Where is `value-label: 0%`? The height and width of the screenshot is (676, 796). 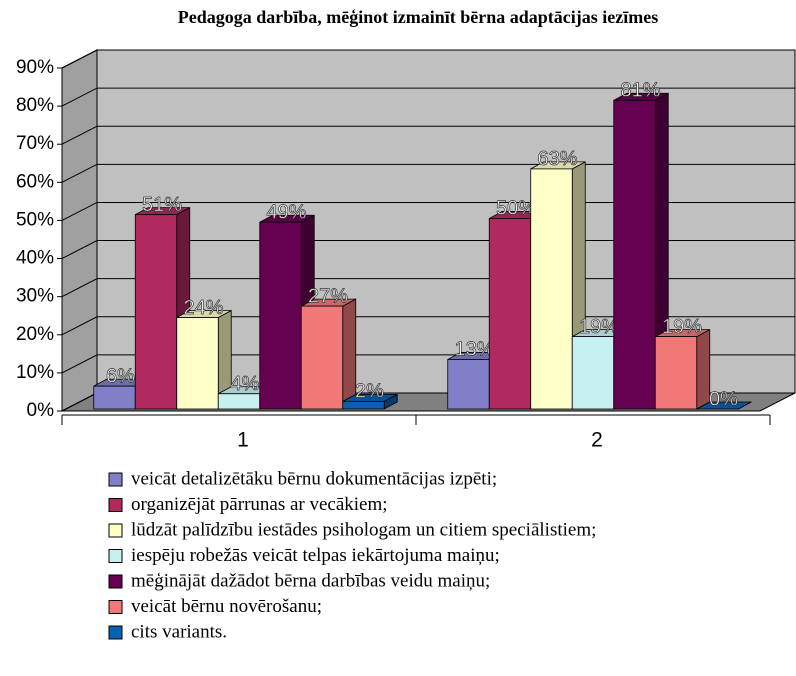 value-label: 0% is located at coordinates (723, 399).